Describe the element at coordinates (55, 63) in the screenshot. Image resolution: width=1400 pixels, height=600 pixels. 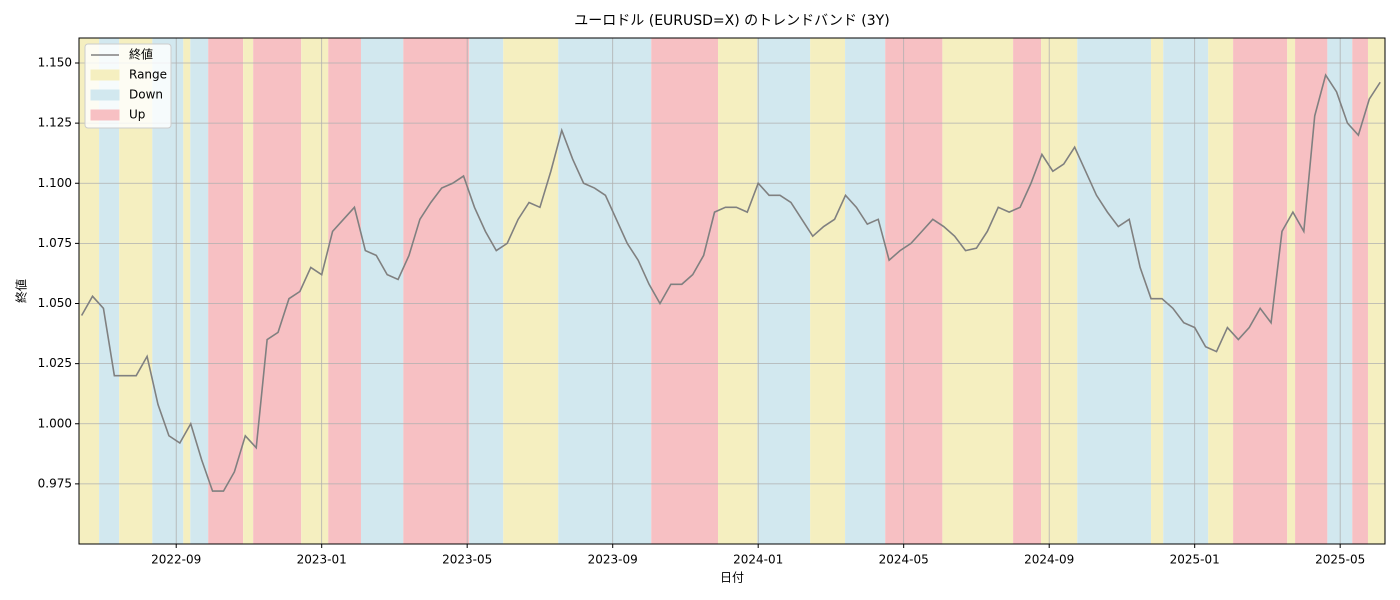
I see `y-tick-label: 1.150` at that location.